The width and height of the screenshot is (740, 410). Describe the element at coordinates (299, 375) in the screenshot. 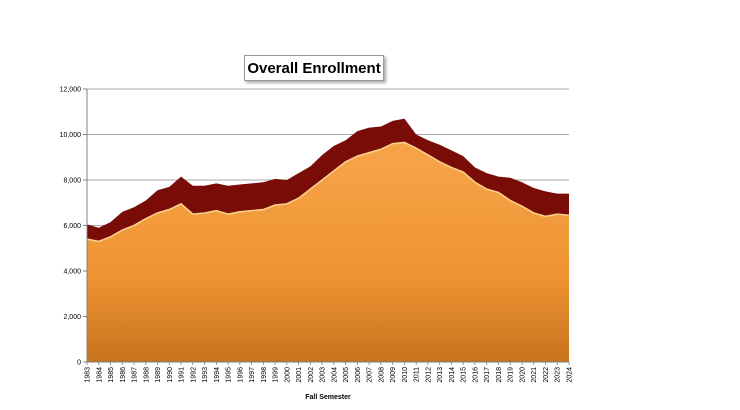

I see `x-tick-label-2001: 2001` at that location.